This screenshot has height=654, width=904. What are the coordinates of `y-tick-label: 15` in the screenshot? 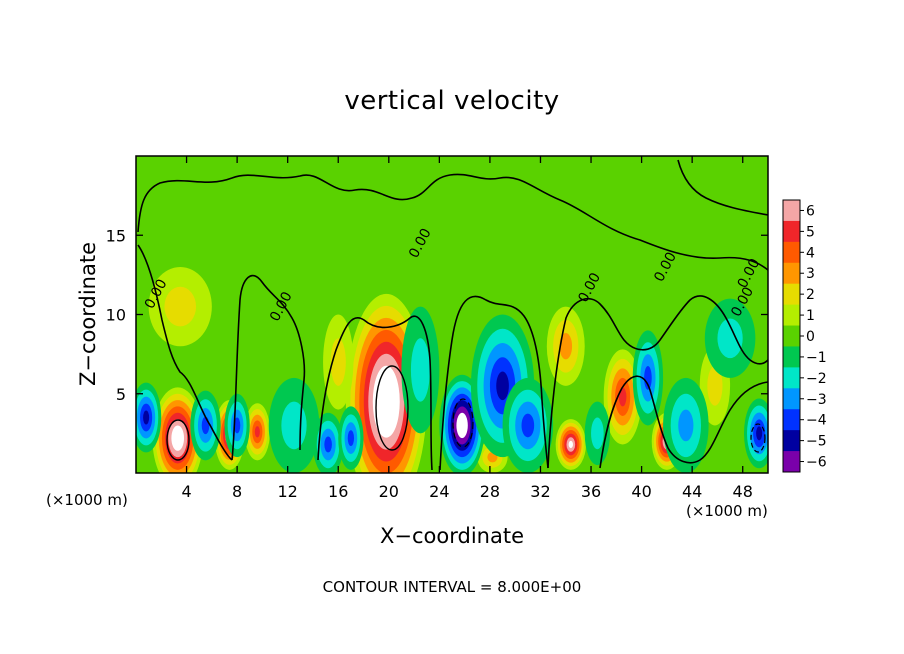 It's located at (116, 235).